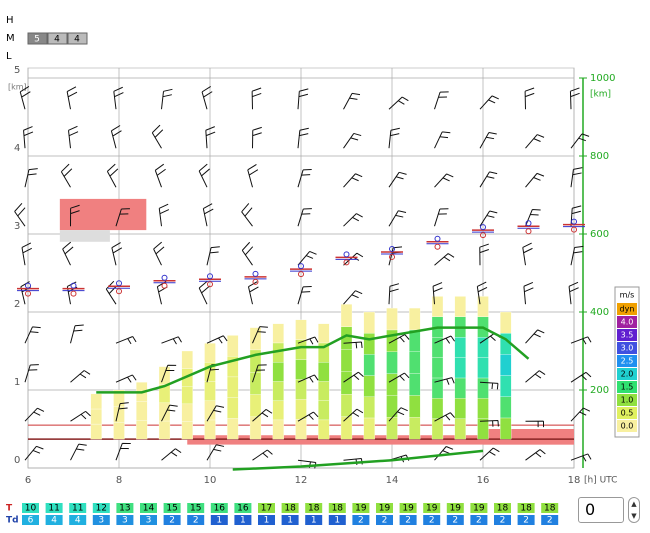  I want to click on y-tick-label: 4, so click(17, 148).